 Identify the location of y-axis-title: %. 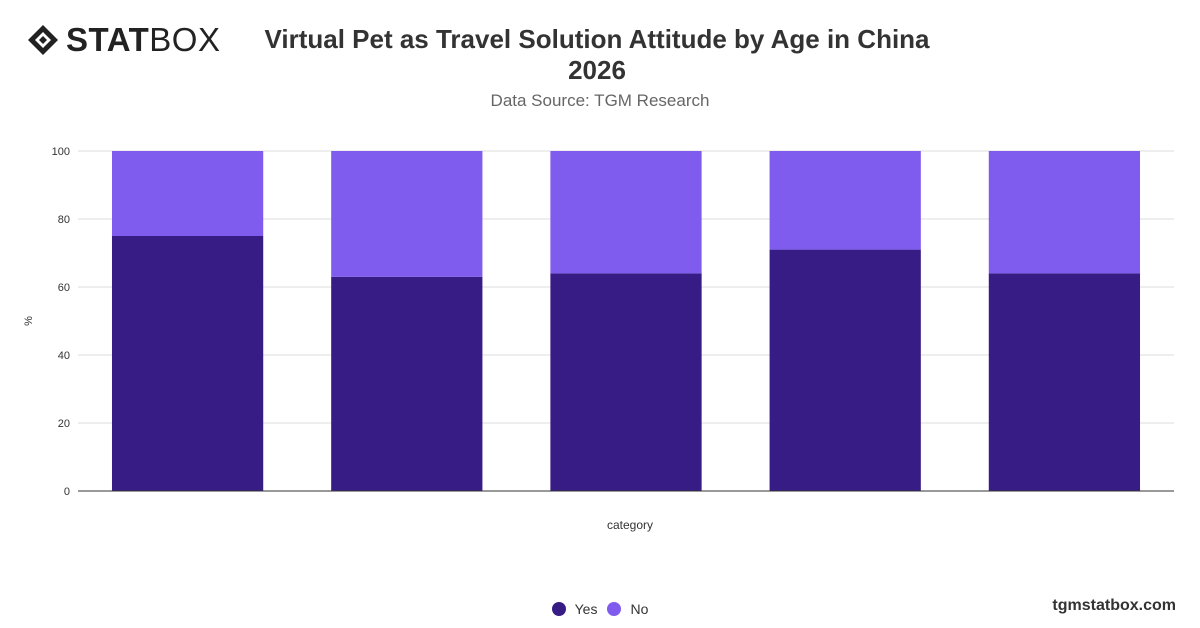
(29, 321).